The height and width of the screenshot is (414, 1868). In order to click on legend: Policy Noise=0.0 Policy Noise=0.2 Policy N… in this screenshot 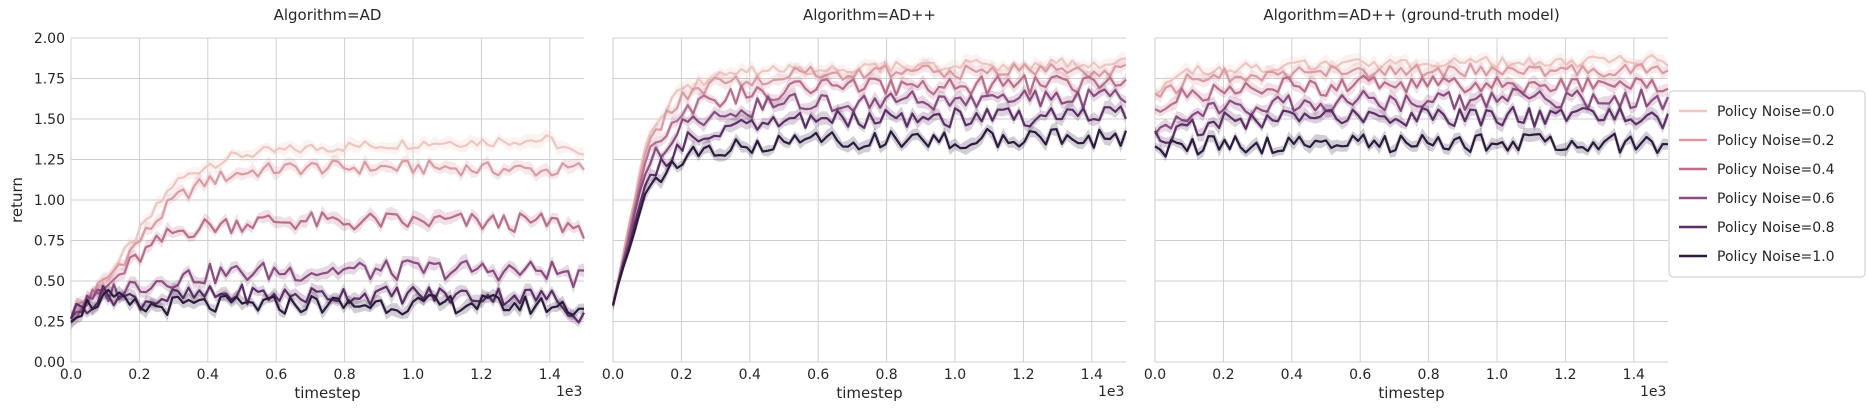, I will do `click(1767, 184)`.